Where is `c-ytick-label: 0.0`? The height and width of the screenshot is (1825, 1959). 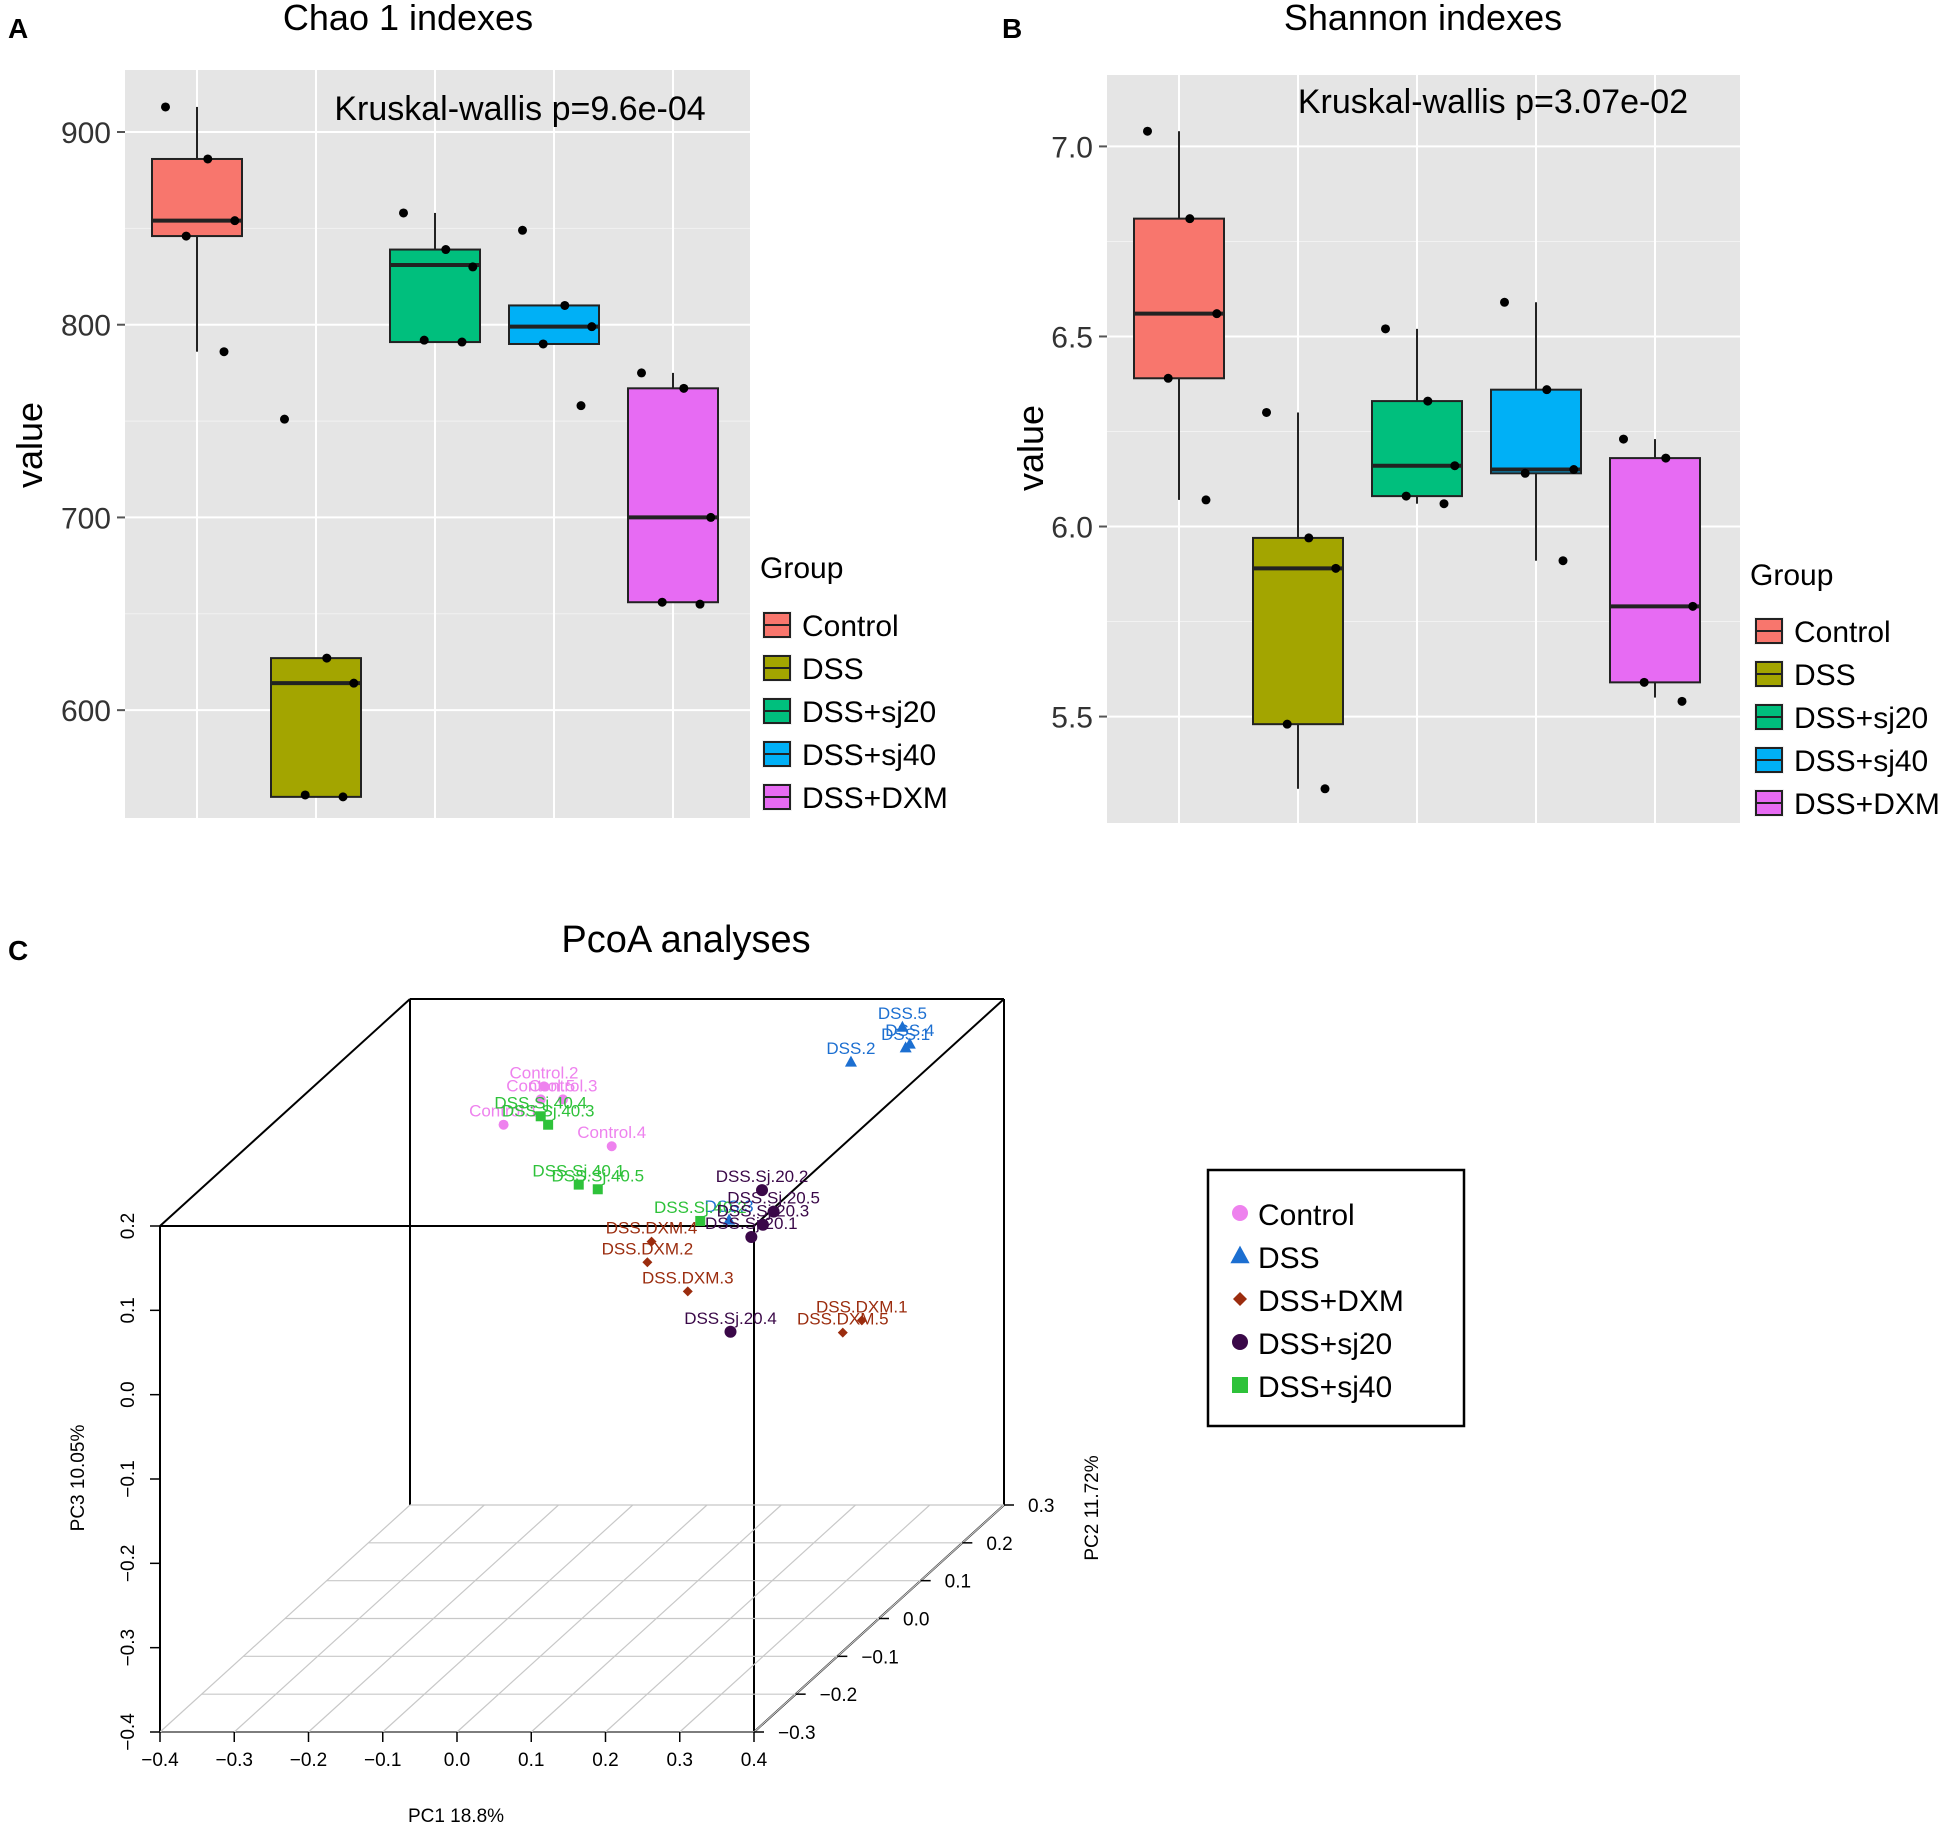
c-ytick-label: 0.0 is located at coordinates (916, 1620).